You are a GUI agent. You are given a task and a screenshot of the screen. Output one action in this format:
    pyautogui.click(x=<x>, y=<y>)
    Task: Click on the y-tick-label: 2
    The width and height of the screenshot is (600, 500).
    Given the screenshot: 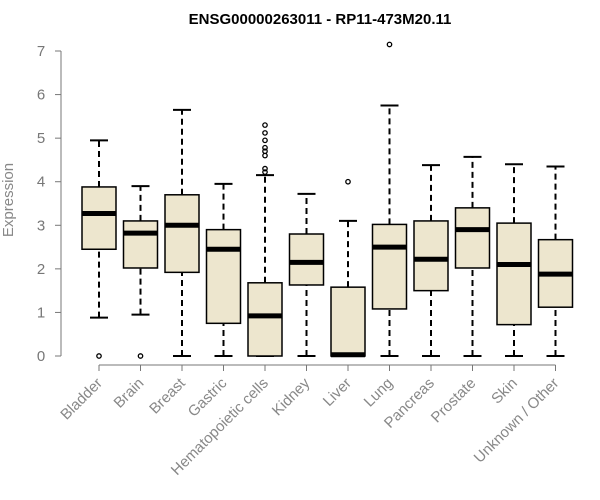 What is the action you would take?
    pyautogui.click(x=41, y=269)
    